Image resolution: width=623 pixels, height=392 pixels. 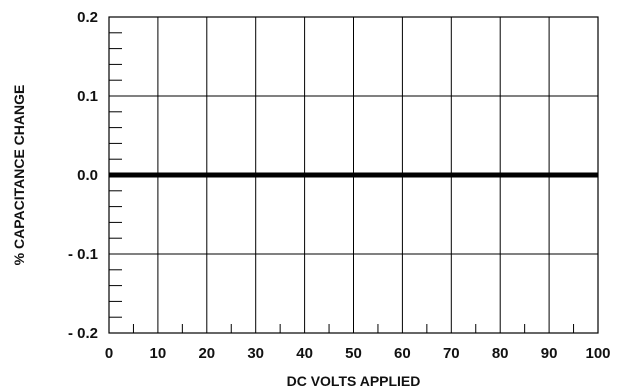 What do you see at coordinates (549, 353) in the screenshot?
I see `x-tick-label: 90` at bounding box center [549, 353].